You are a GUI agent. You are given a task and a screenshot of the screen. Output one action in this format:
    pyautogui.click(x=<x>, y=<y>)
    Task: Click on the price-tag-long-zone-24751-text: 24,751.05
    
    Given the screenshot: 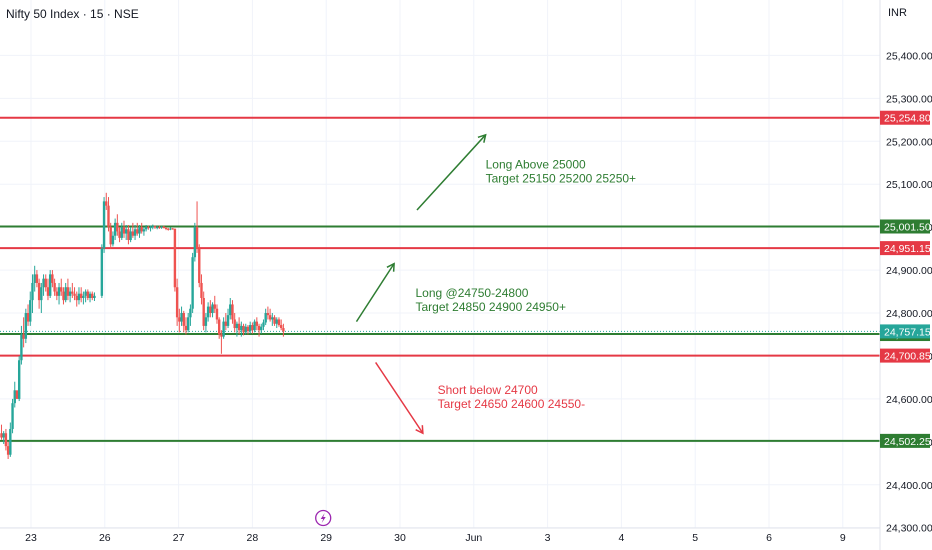 What is the action you would take?
    pyautogui.click(x=907, y=335)
    